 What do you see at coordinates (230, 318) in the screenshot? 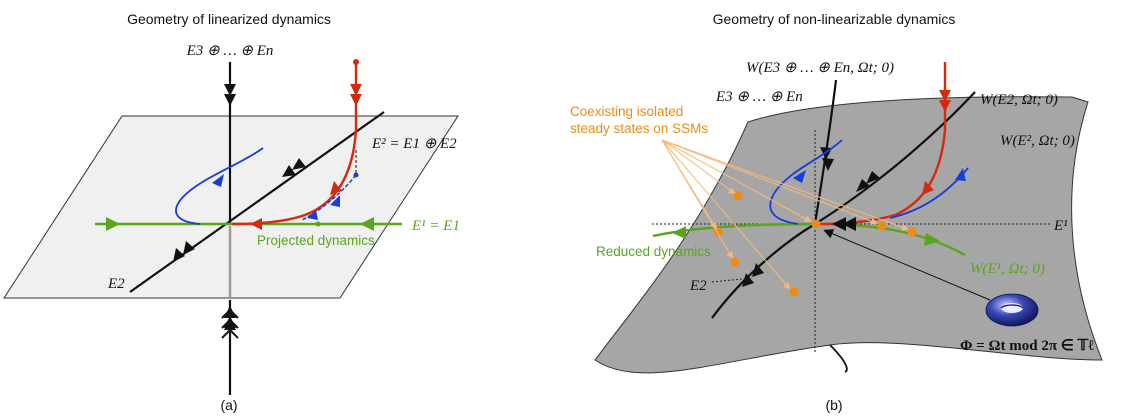
I see `double-arrow-bottom` at bounding box center [230, 318].